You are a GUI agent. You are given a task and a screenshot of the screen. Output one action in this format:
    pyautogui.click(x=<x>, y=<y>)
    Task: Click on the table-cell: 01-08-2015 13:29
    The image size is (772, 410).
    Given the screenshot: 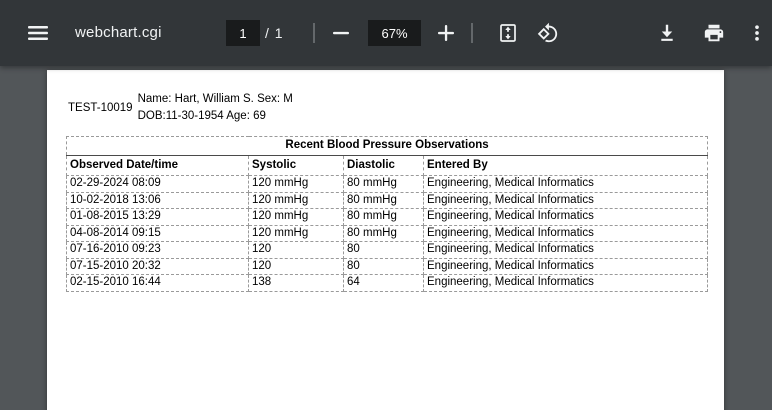 What is the action you would take?
    pyautogui.click(x=157, y=217)
    